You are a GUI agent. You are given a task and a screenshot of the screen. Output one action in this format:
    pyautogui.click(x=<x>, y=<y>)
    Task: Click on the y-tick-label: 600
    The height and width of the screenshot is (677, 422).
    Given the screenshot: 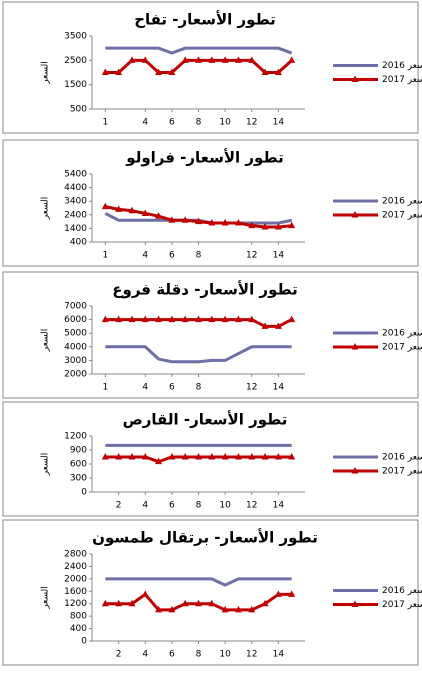 What is the action you would take?
    pyautogui.click(x=78, y=465)
    